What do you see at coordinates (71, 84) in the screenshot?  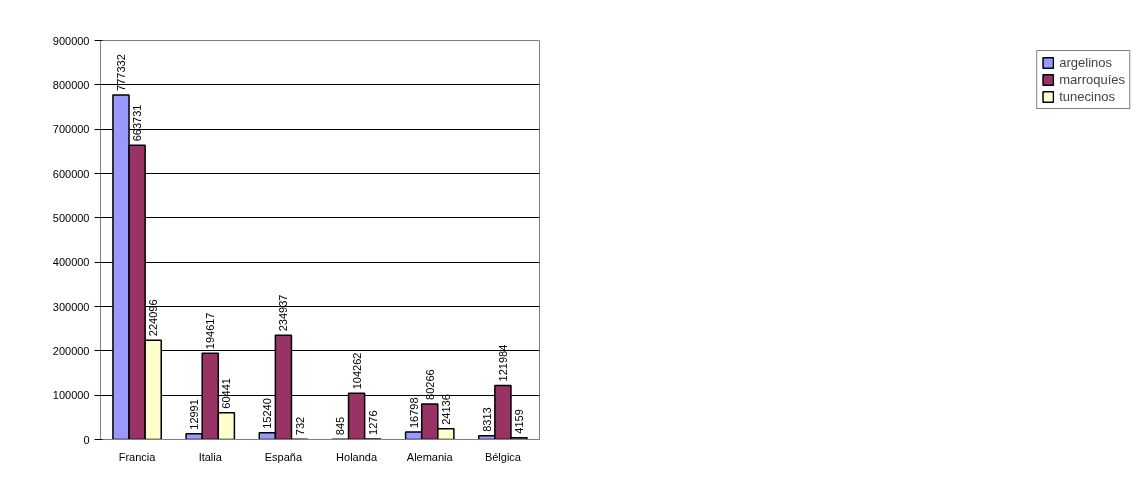 I see `y-tick-label: 800000` at bounding box center [71, 84].